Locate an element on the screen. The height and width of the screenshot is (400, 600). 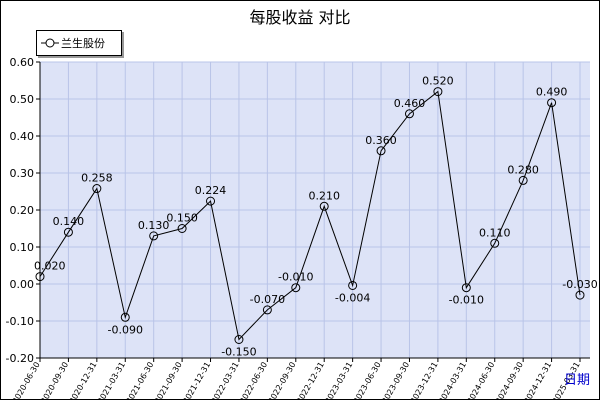
data-label: 0.490 is located at coordinates (552, 92).